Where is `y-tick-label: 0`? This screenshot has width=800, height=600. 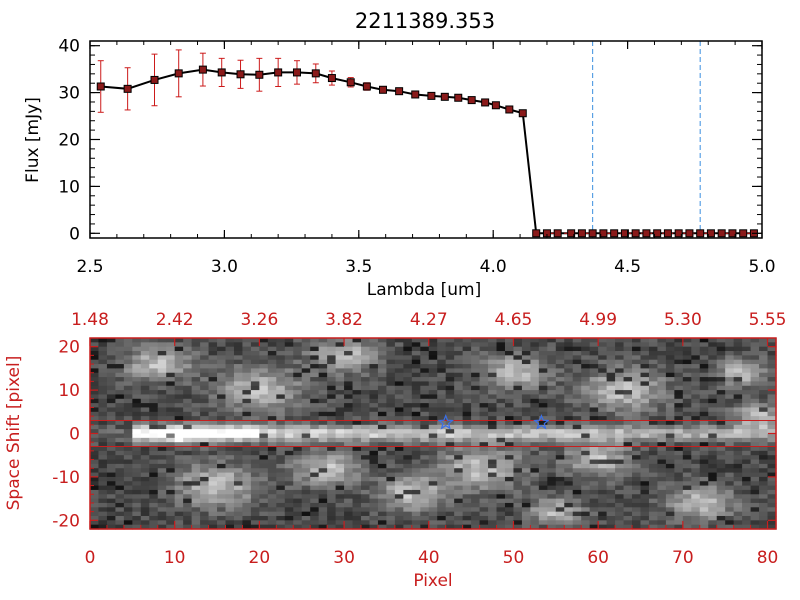 y-tick-label: 0 is located at coordinates (74, 435).